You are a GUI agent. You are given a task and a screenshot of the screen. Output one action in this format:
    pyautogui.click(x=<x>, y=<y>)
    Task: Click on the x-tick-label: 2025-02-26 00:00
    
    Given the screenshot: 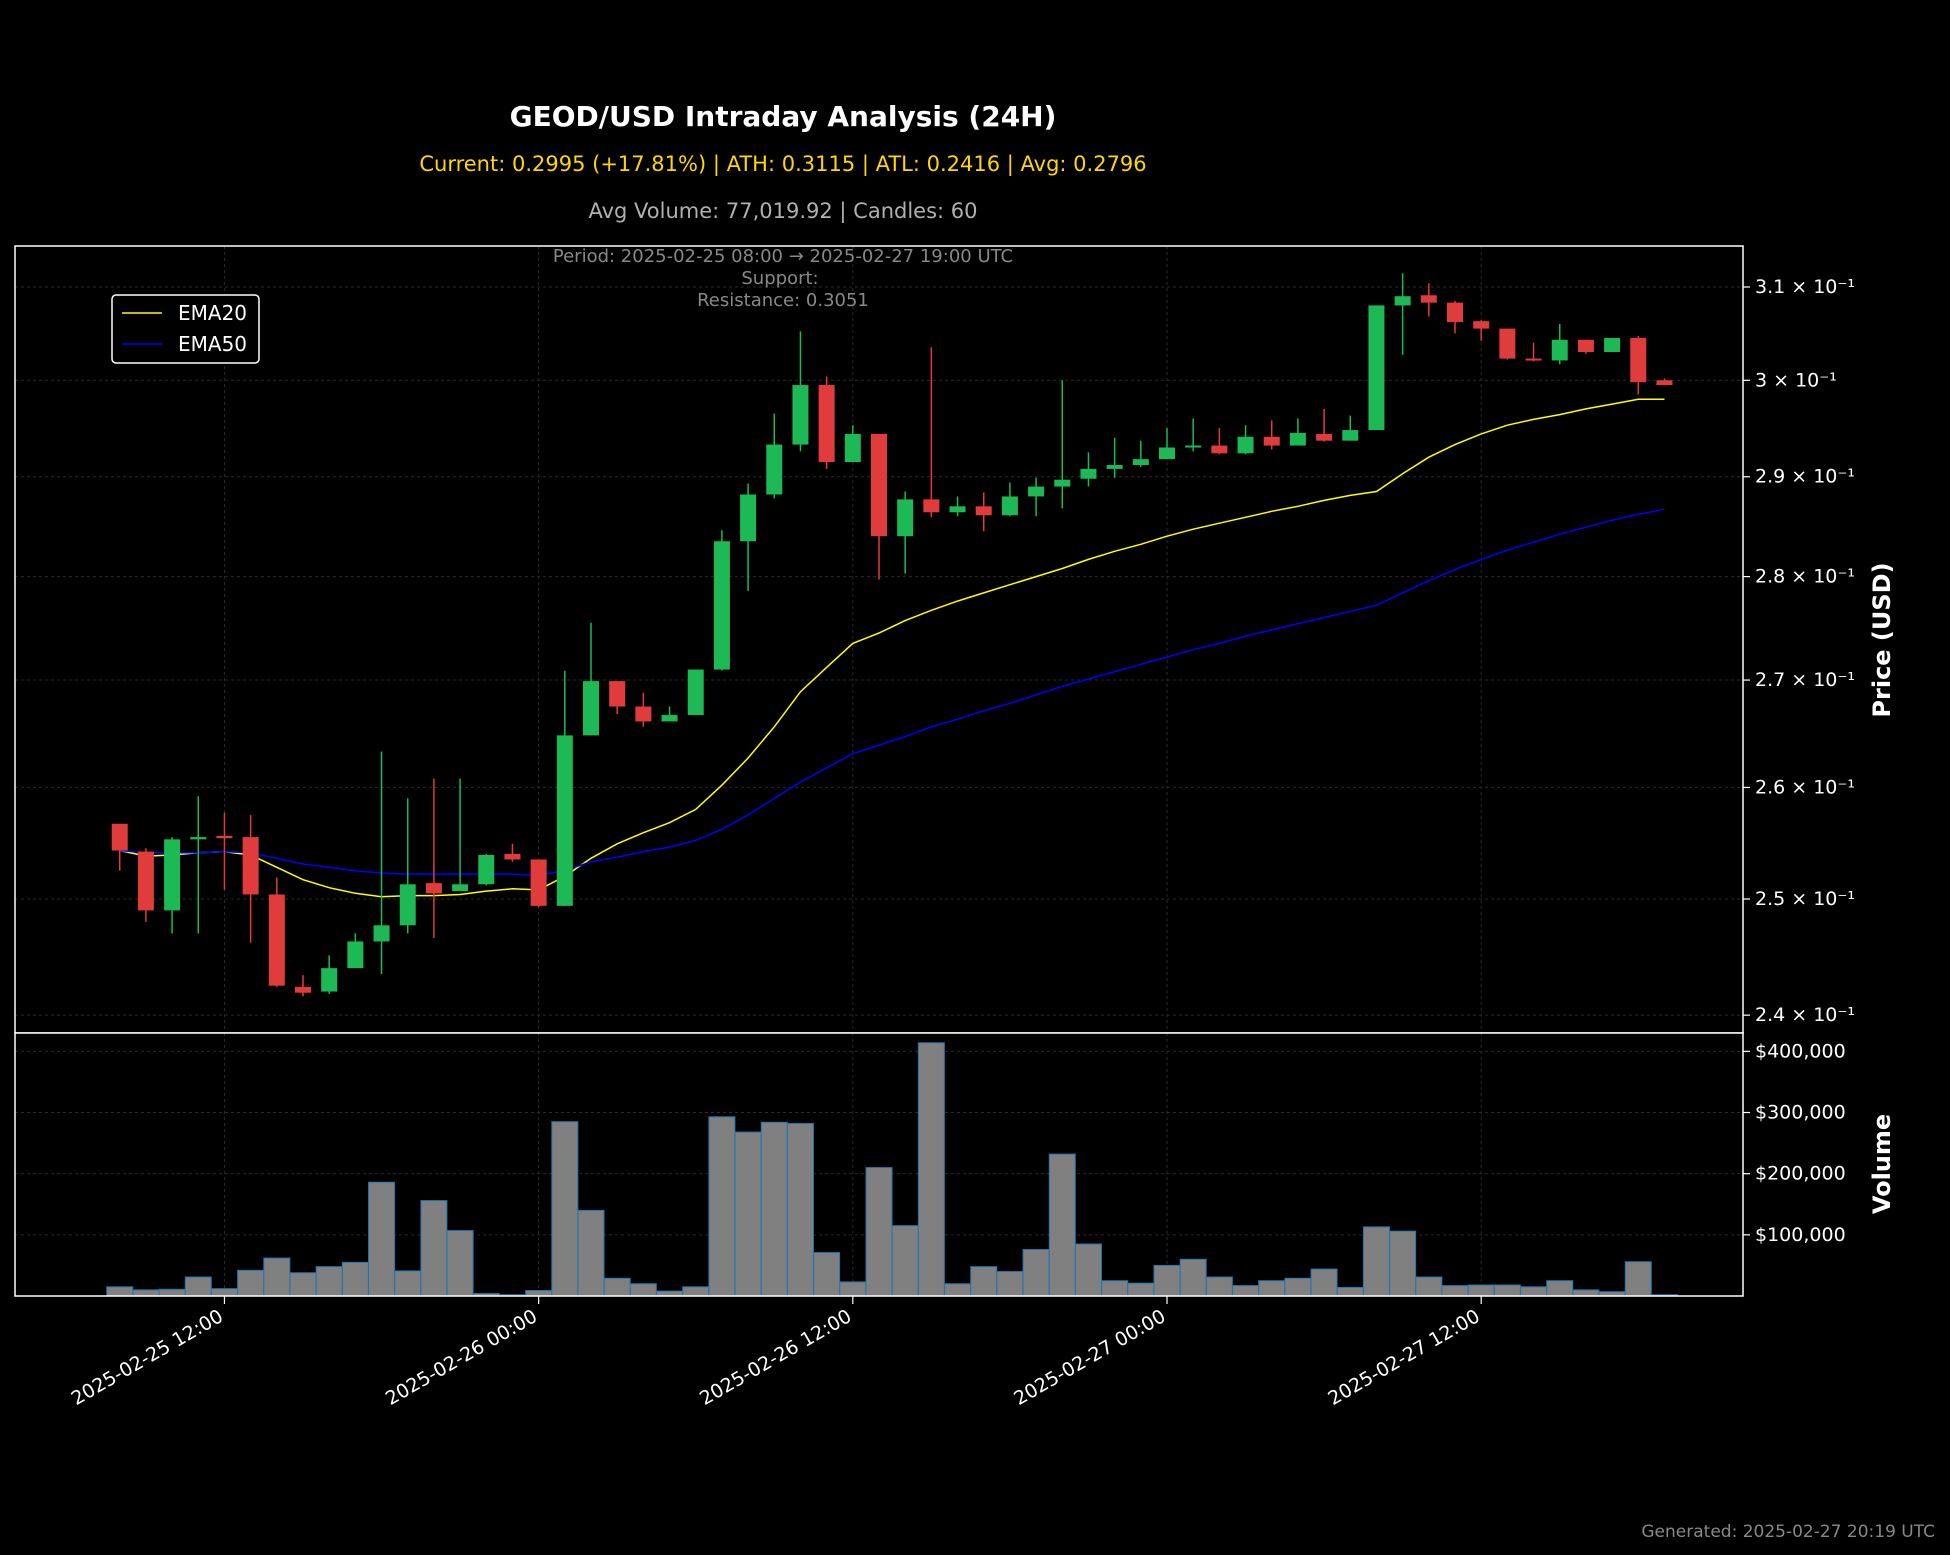 What is the action you would take?
    pyautogui.click(x=461, y=1357)
    